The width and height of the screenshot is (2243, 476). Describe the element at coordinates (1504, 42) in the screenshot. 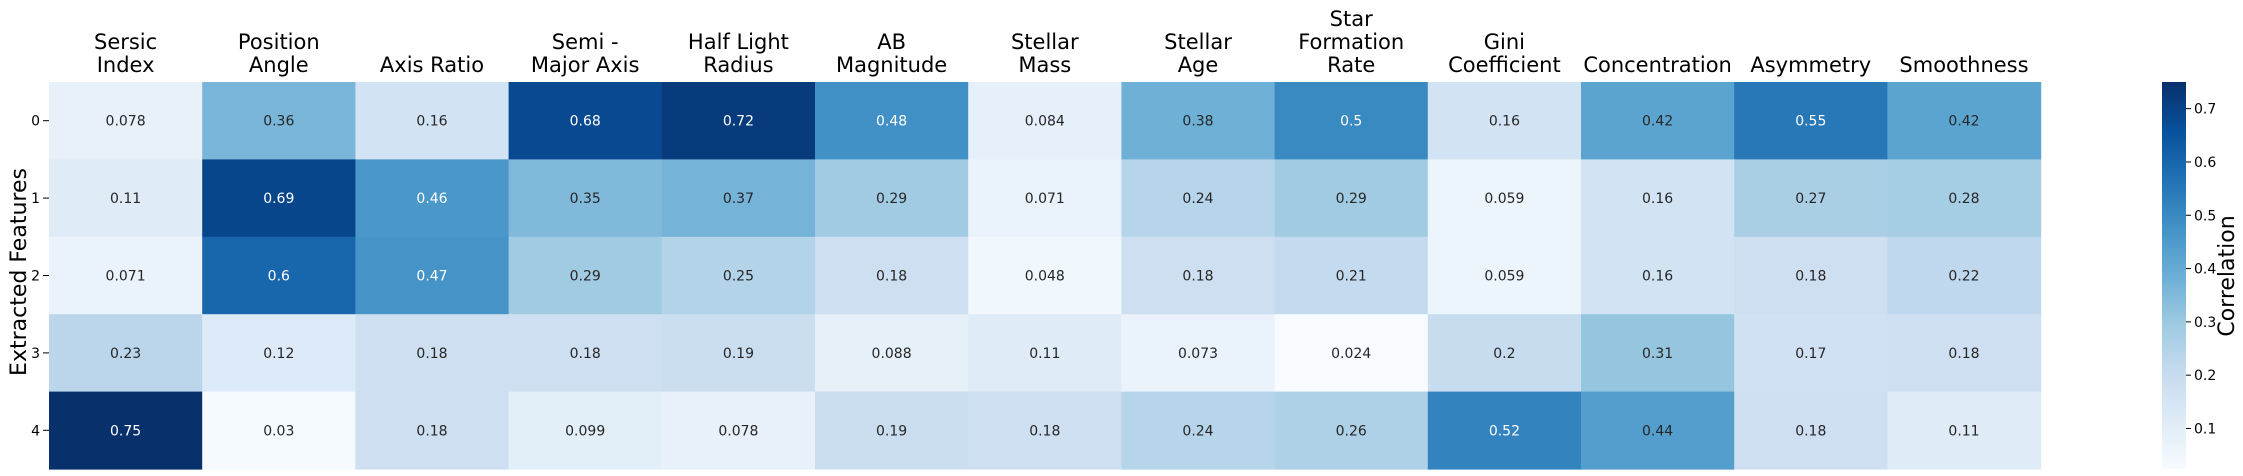

I see `column-label: Gini` at that location.